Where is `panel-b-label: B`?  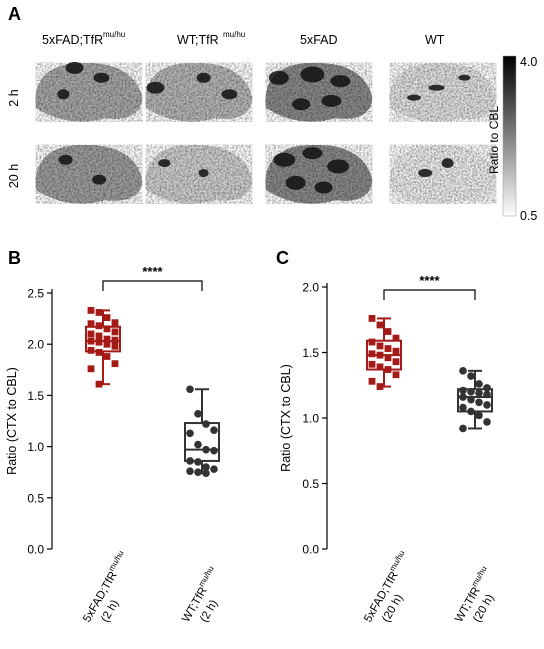
panel-b-label: B is located at coordinates (14, 258).